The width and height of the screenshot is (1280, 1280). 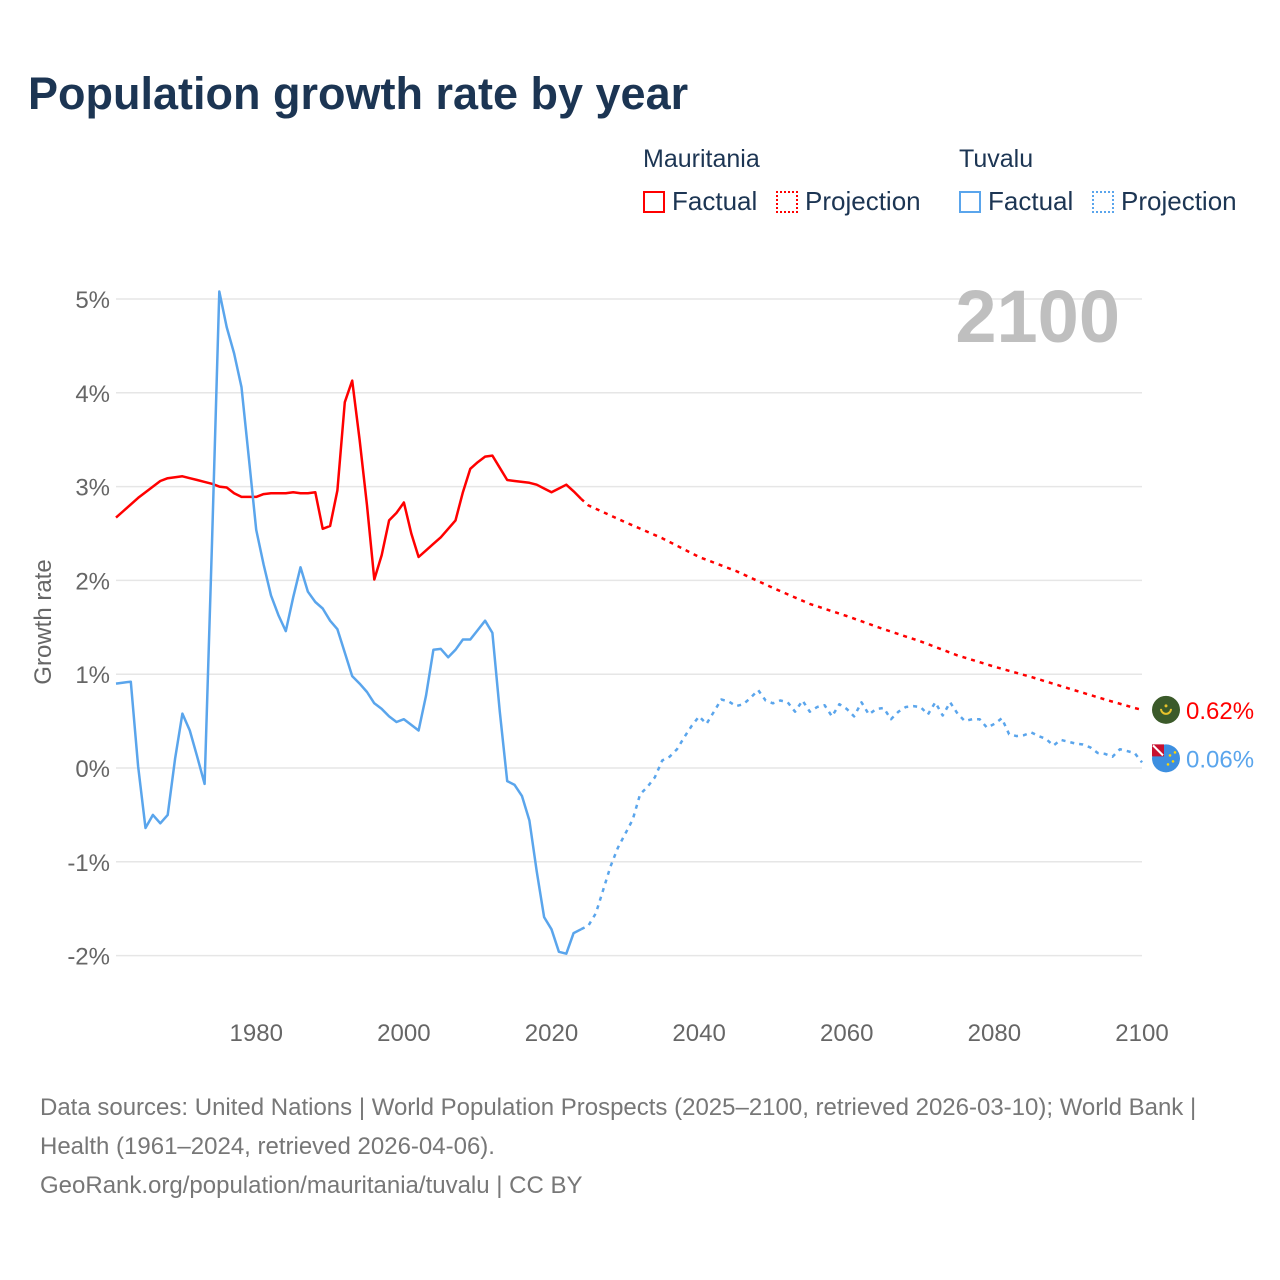 I want to click on series-line-mauritania-projection, so click(x=861, y=604).